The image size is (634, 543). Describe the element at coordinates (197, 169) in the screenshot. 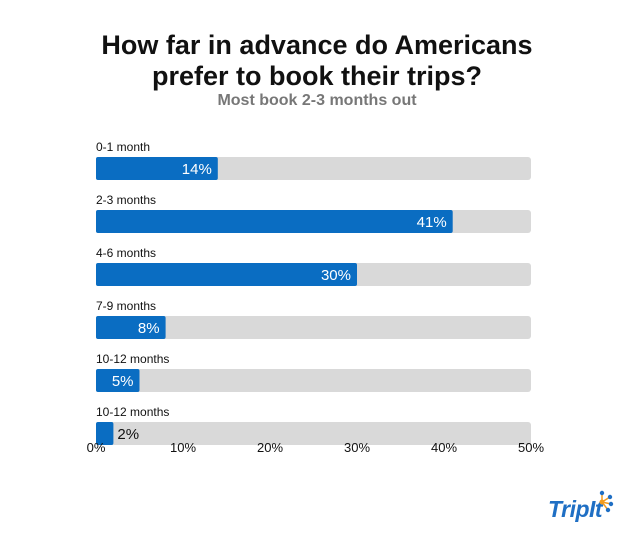

I see `value-label: 14%` at that location.